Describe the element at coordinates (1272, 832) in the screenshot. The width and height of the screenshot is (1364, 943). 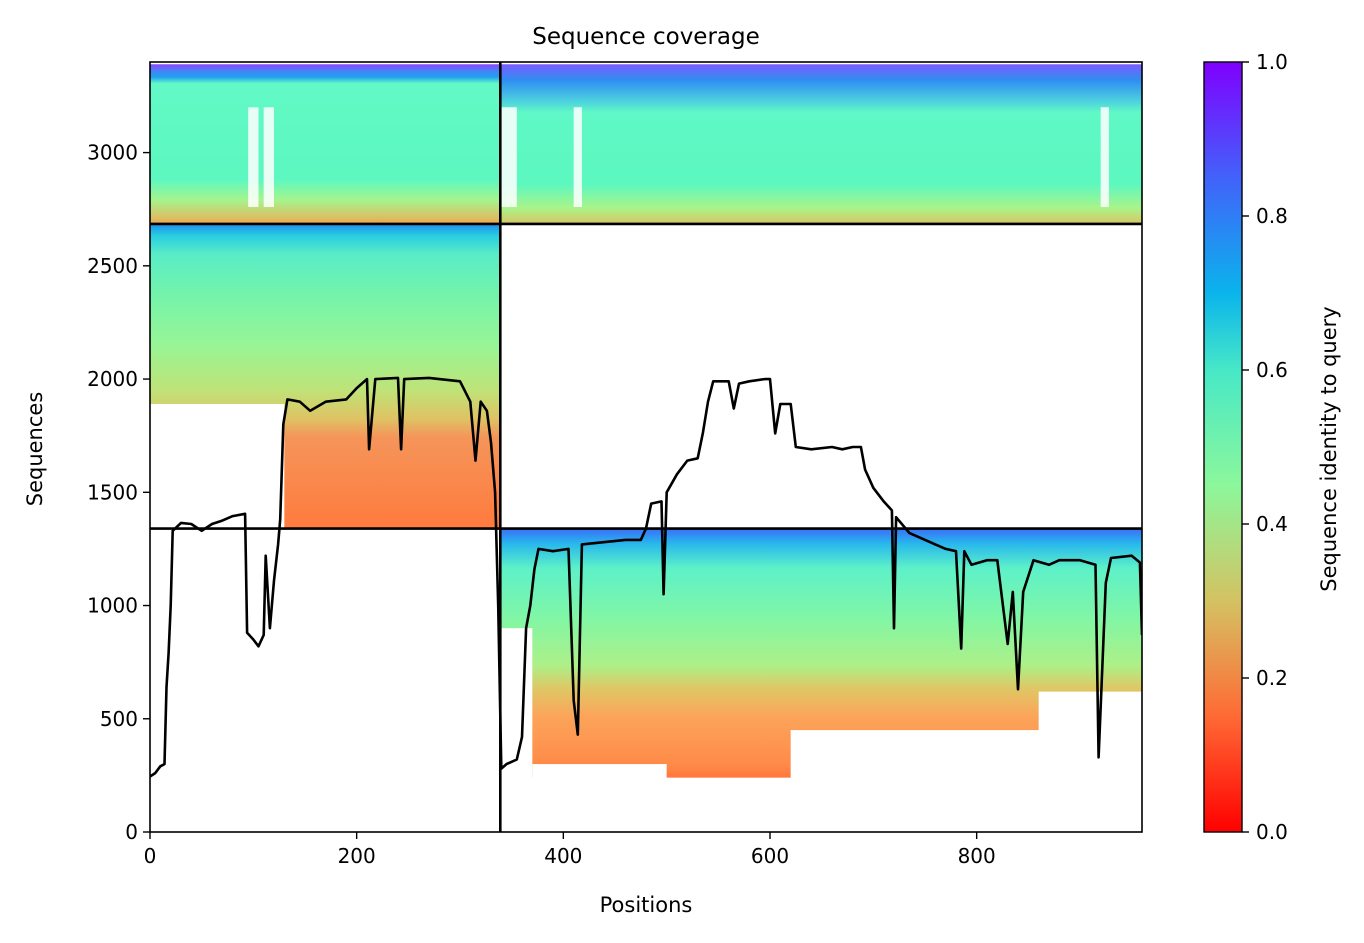
I see `colorbar-tick-label: 0.0` at that location.